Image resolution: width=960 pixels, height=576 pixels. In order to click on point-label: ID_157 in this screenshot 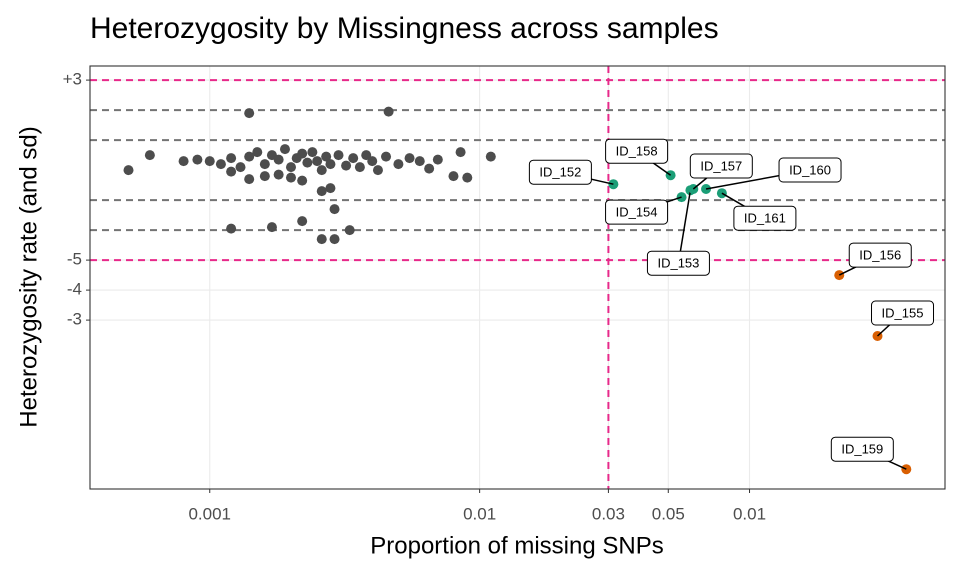, I will do `click(721, 165)`.